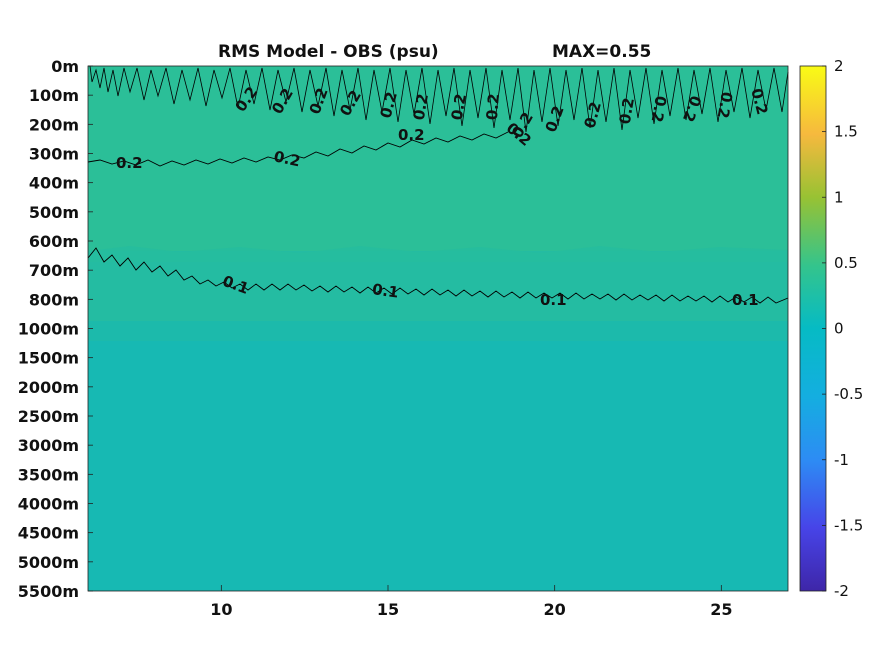  I want to click on colorbar-ticks: 2 1.5 1 0.5 0 -0.5 -1 -1.5 -2, so click(842, 328).